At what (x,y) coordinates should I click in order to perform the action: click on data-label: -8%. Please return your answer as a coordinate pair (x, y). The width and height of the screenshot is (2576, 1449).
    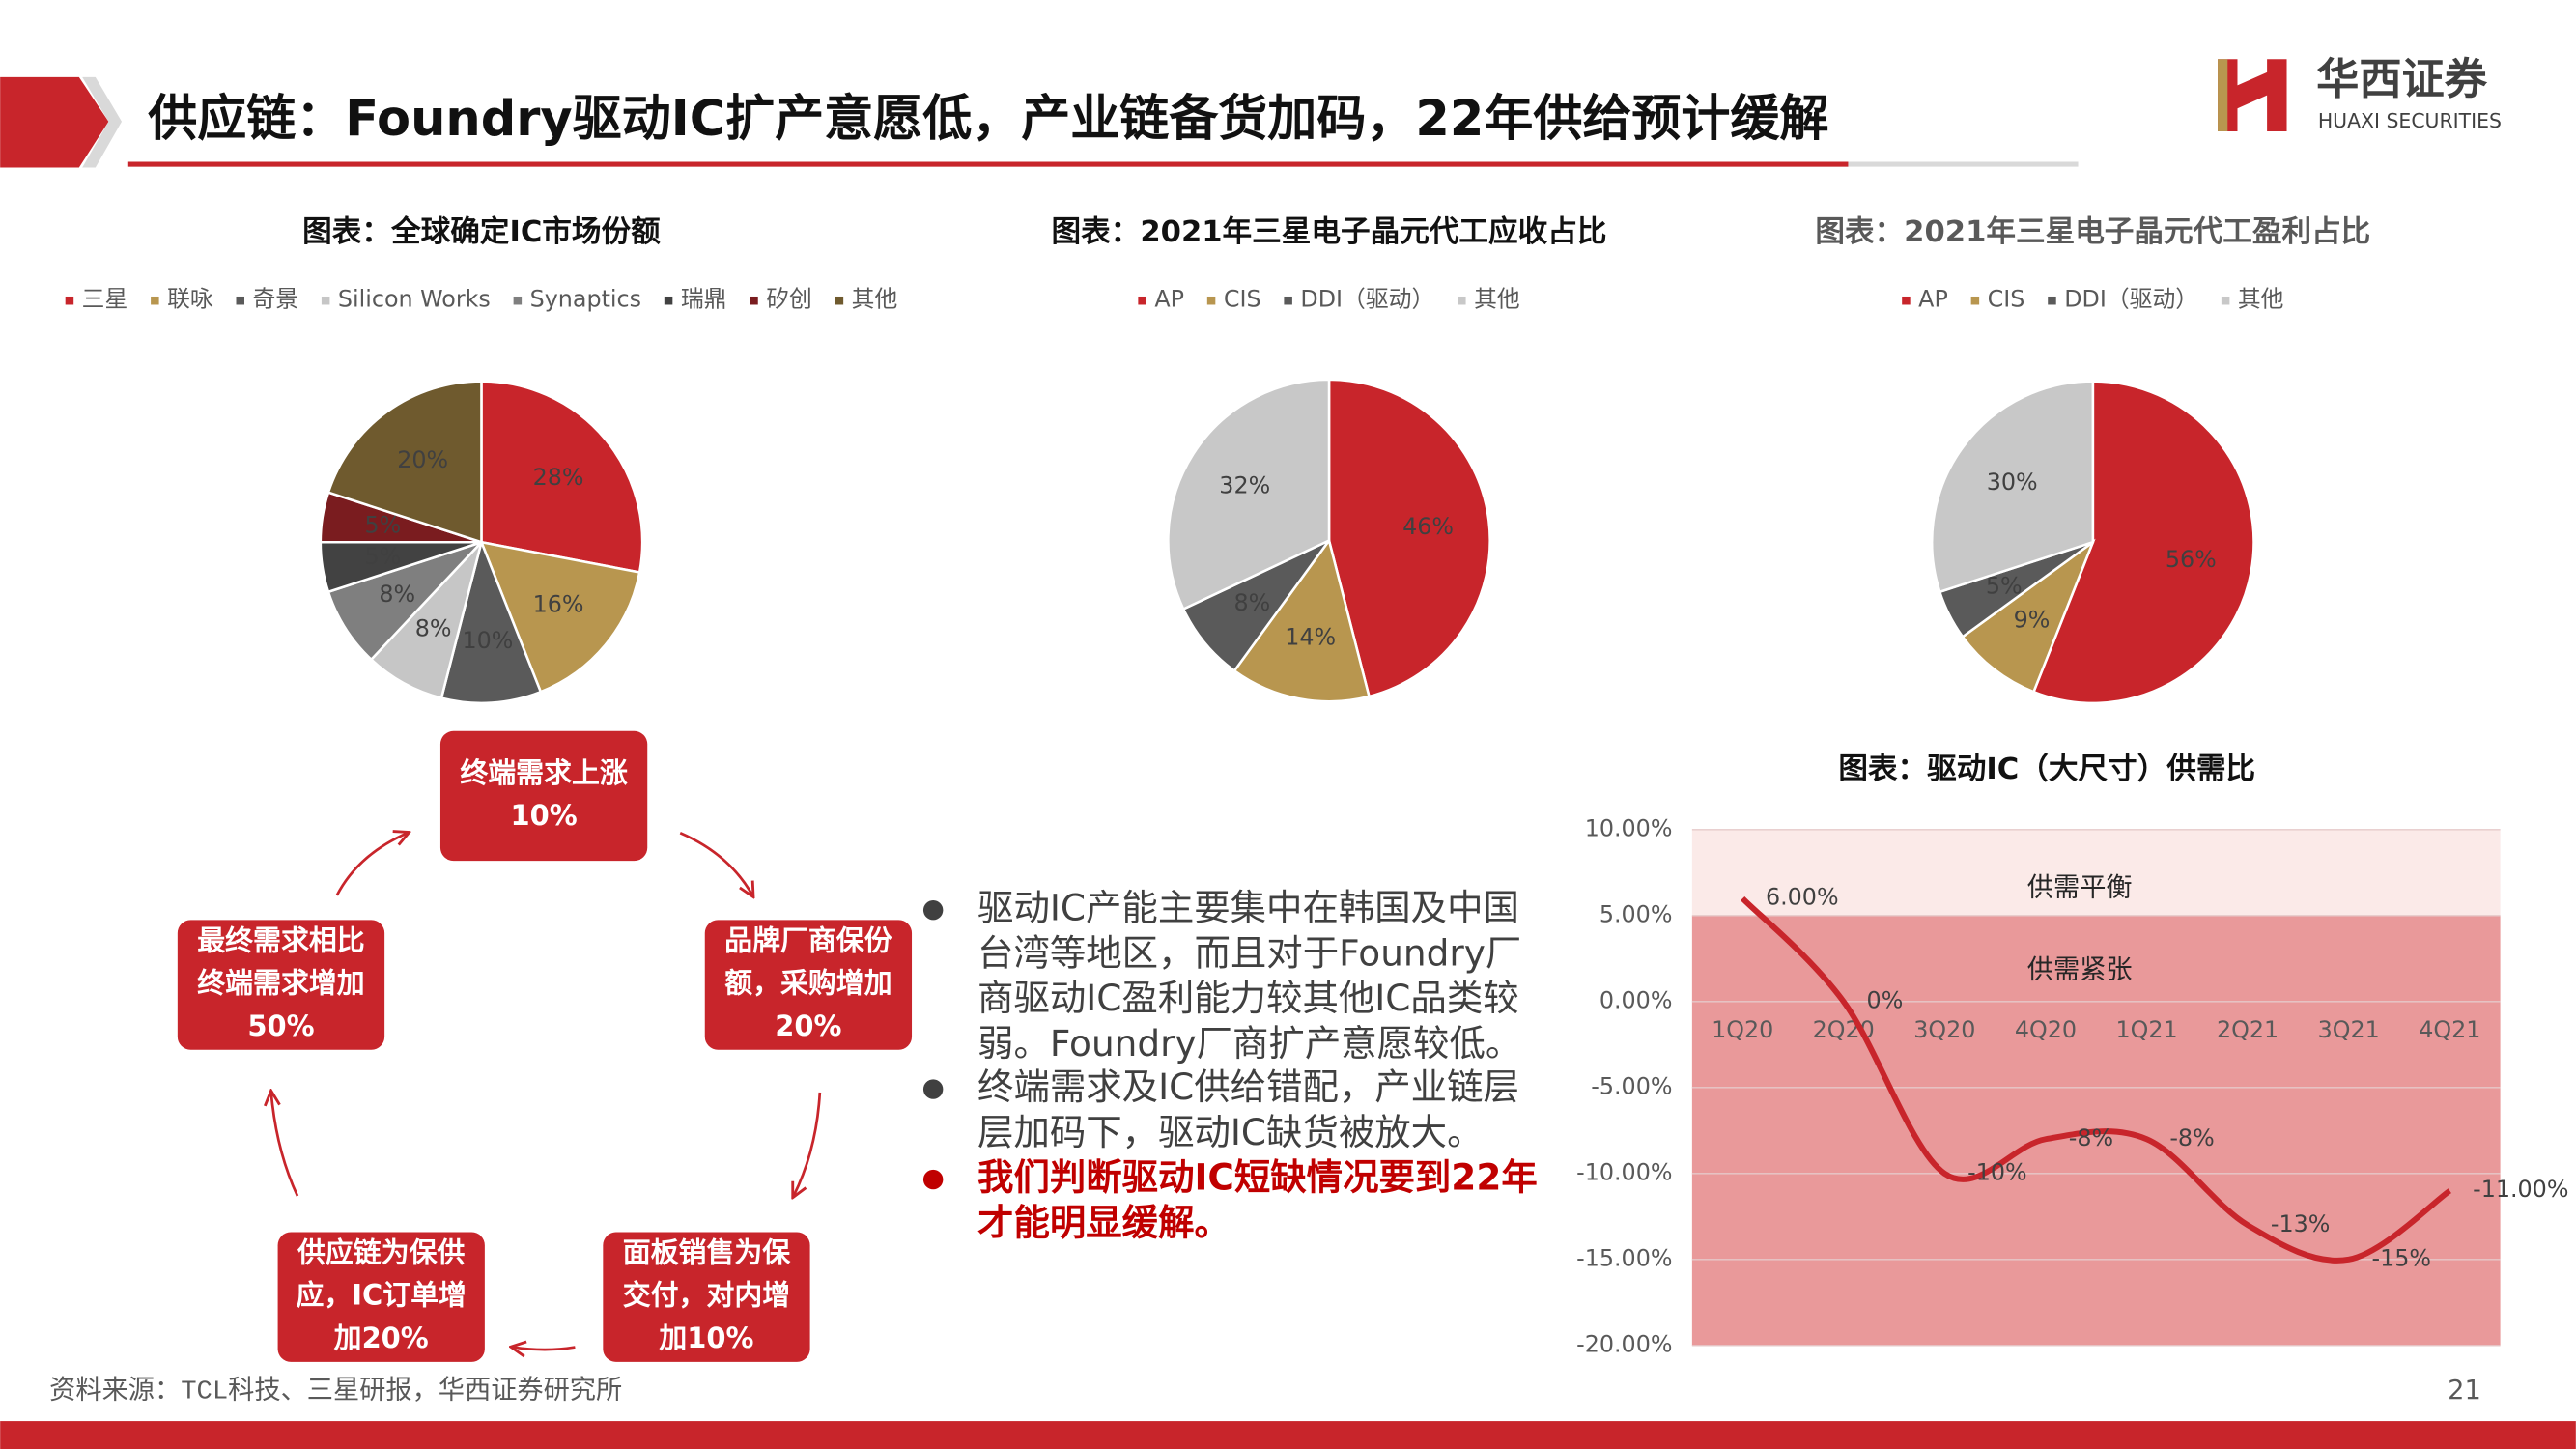
    Looking at the image, I should click on (2091, 1137).